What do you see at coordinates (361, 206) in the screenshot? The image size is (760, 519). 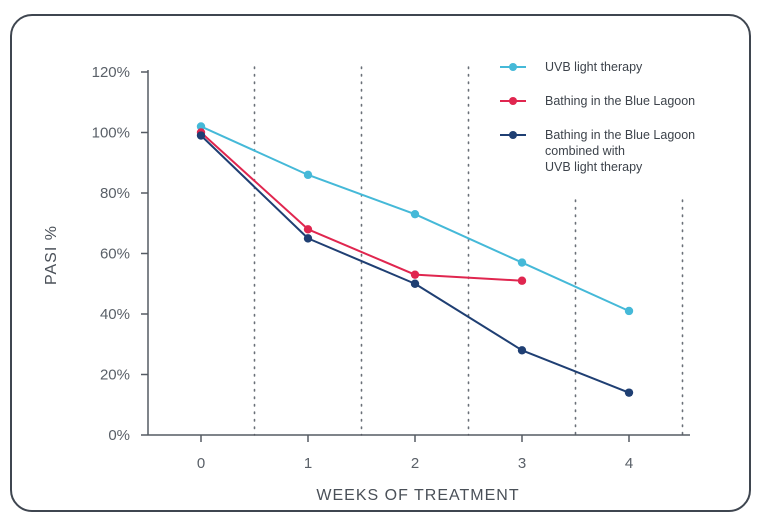 I see `series-line` at bounding box center [361, 206].